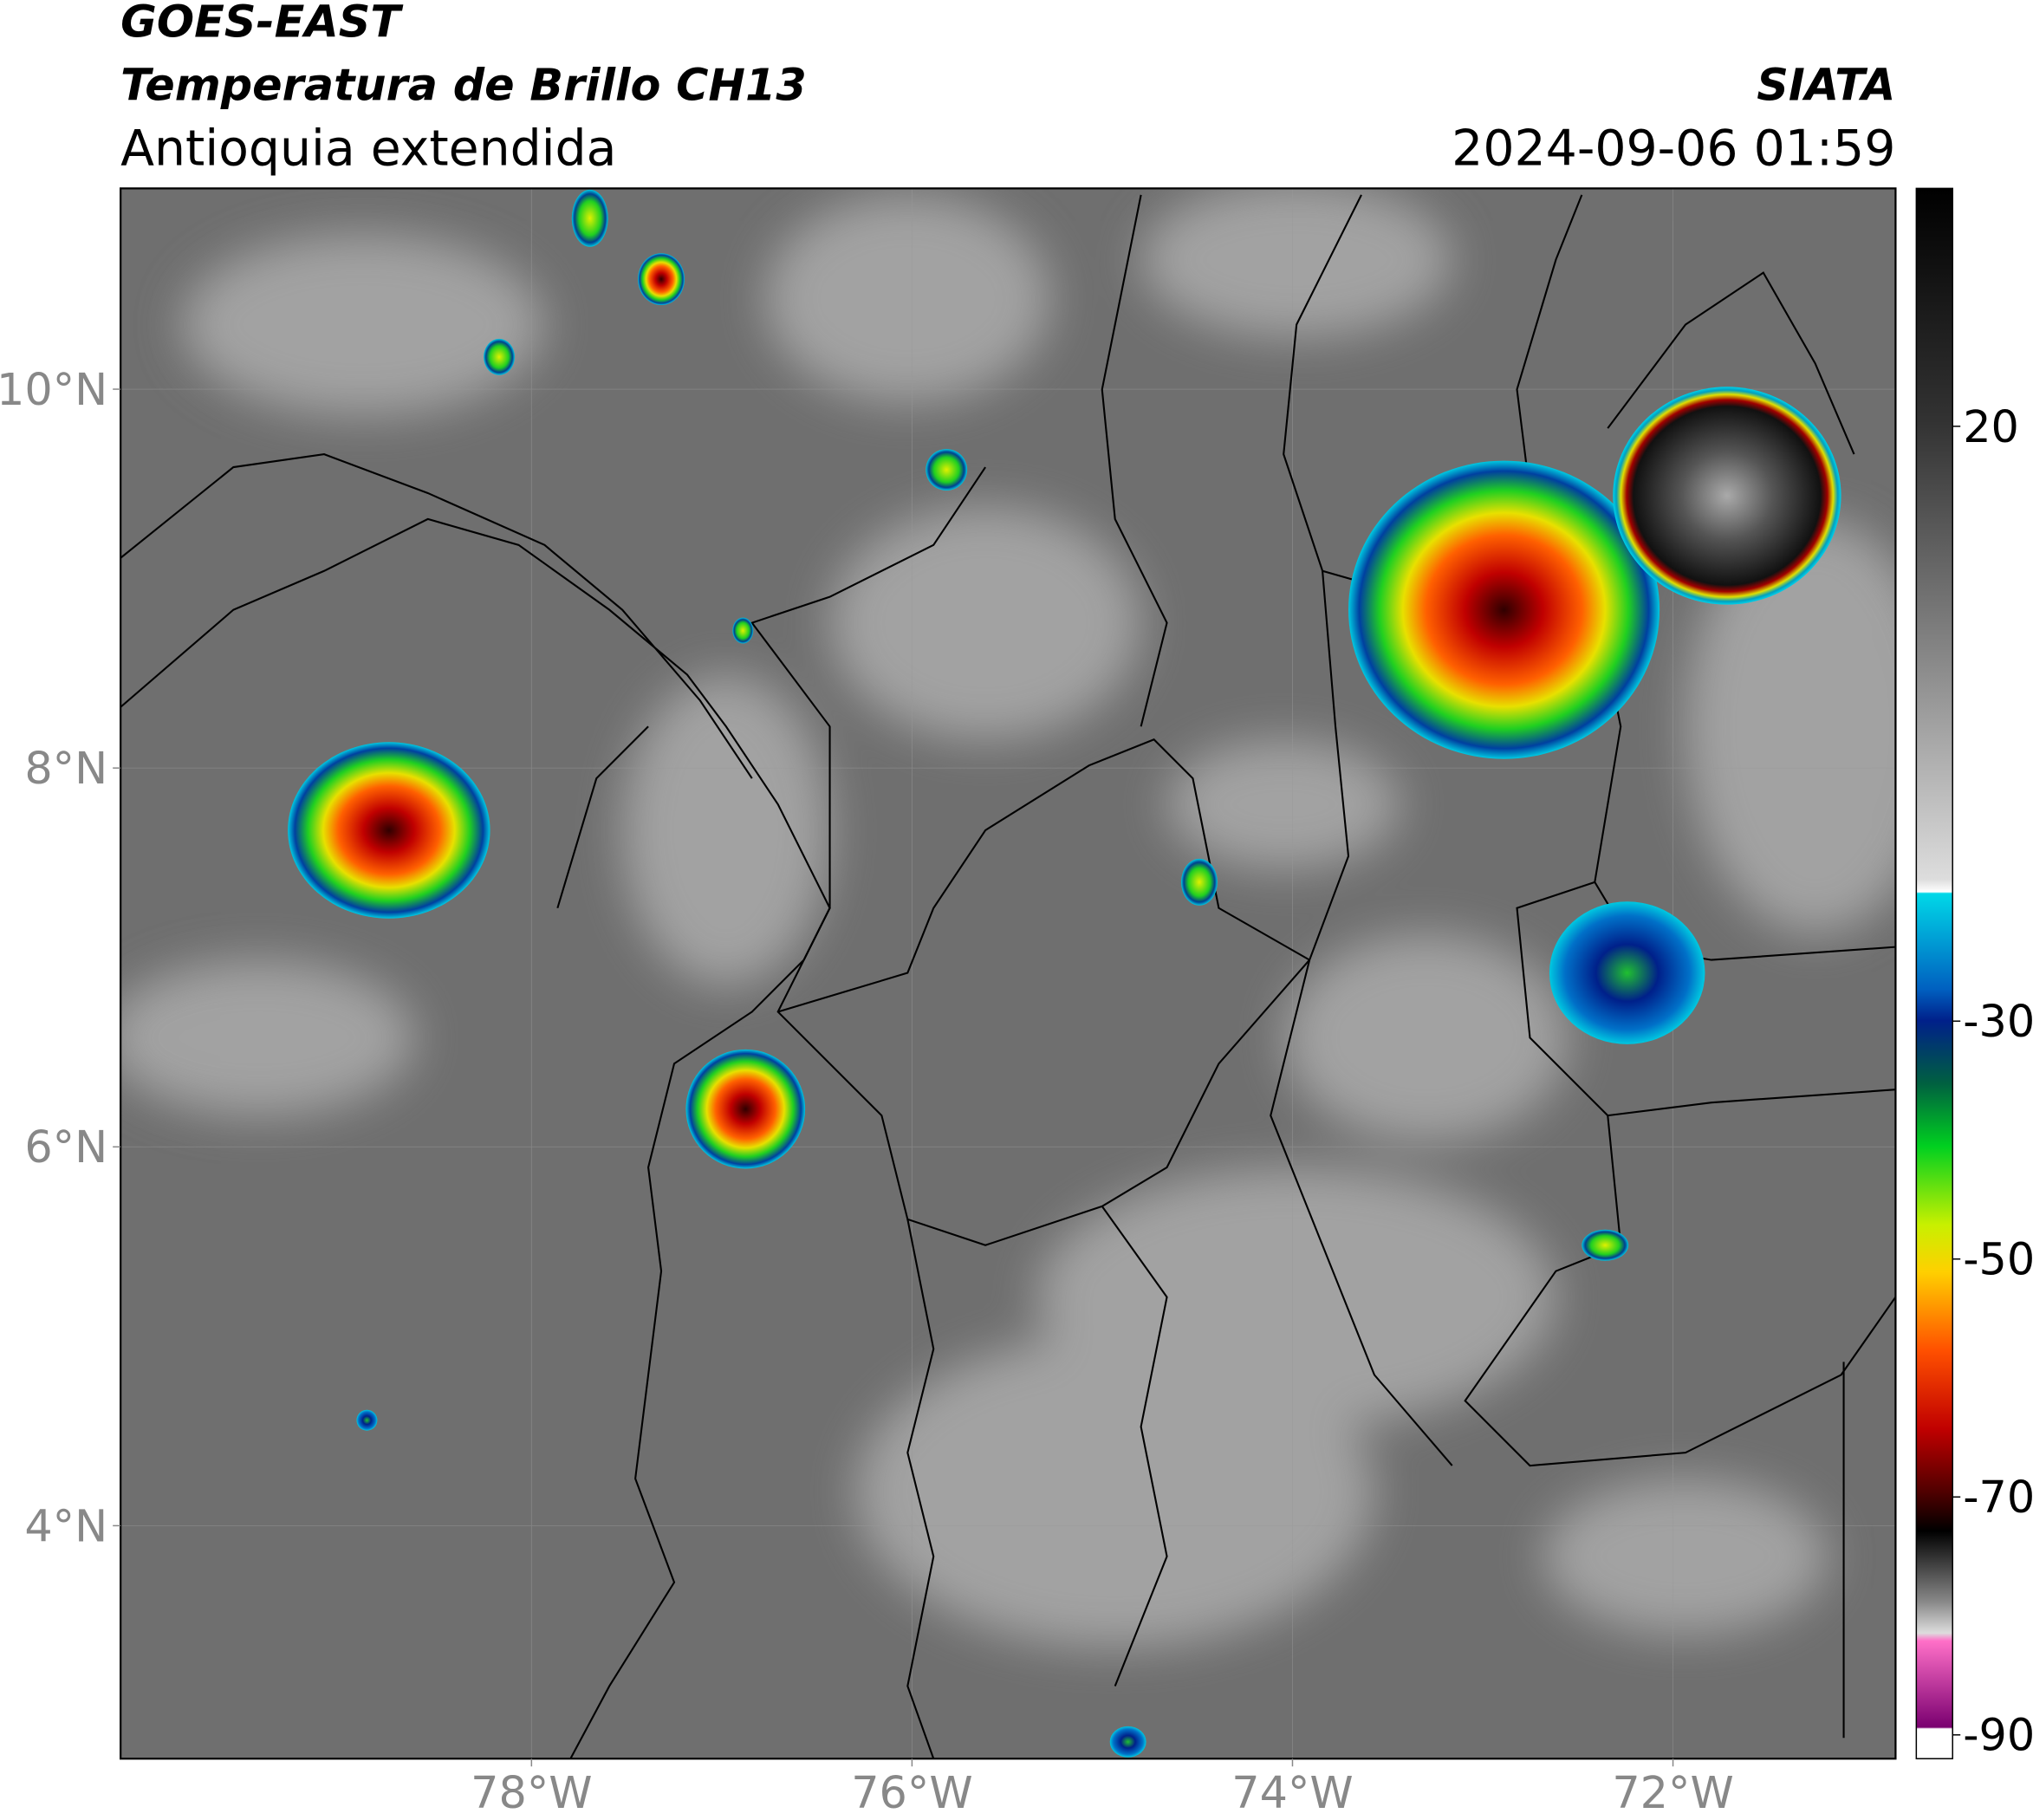 This screenshot has width=2033, height=1820. I want to click on lon-tick-label: 72°W, so click(1672, 1792).